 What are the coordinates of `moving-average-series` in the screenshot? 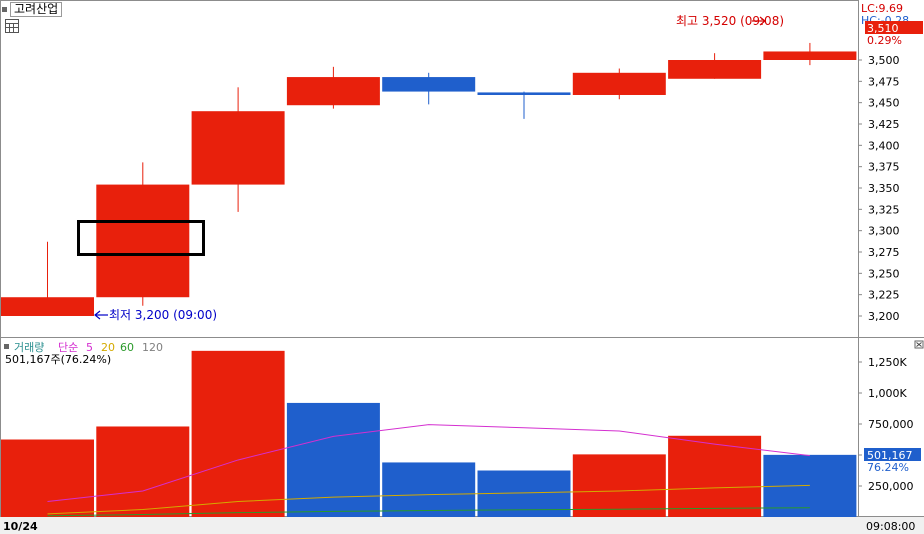 It's located at (428, 470).